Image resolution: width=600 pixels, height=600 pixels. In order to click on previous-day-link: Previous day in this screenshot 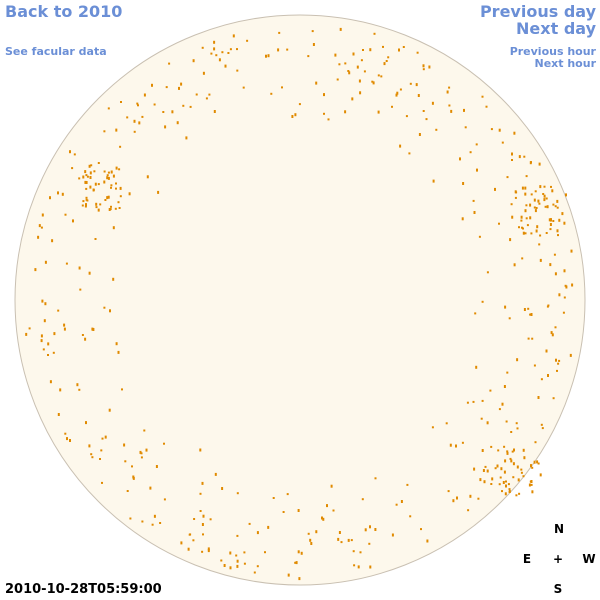, I will do `click(537, 11)`.